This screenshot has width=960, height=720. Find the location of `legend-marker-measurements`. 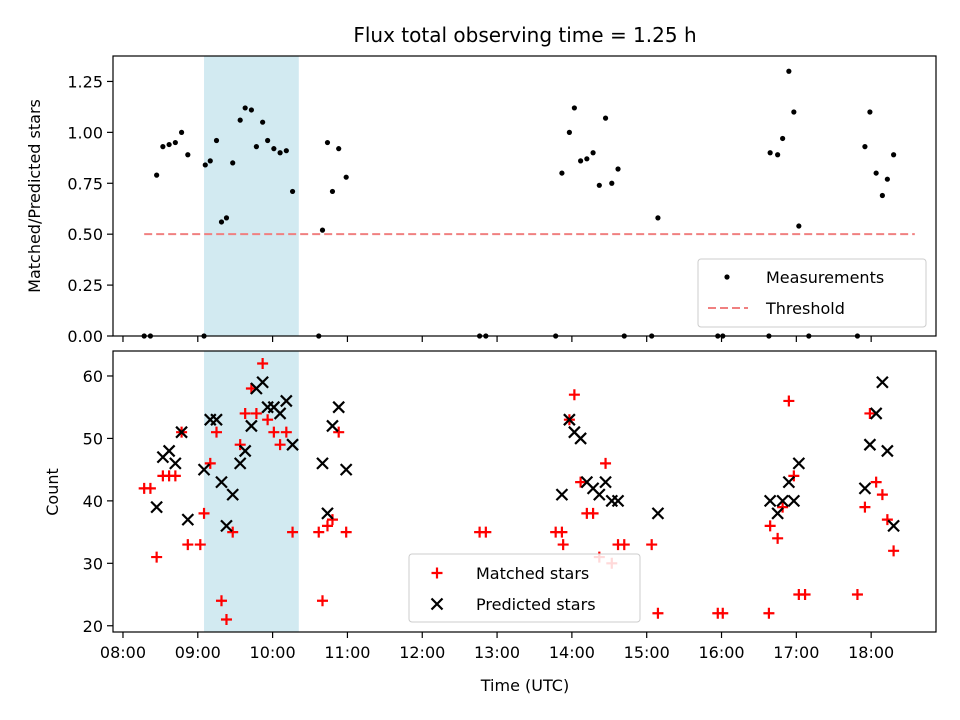

legend-marker-measurements is located at coordinates (727, 277).